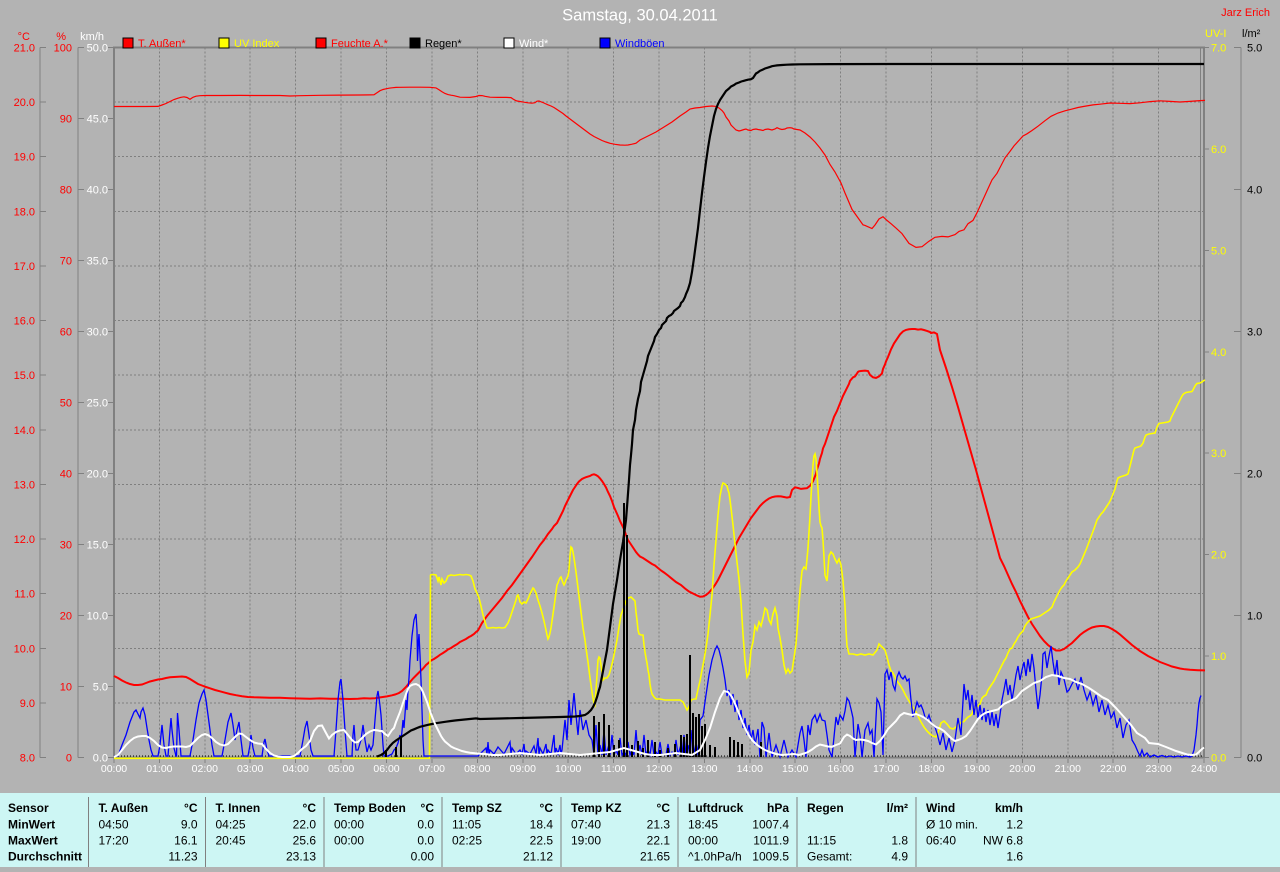 This screenshot has height=872, width=1280. I want to click on svg-text: T. Außen, so click(124, 808).